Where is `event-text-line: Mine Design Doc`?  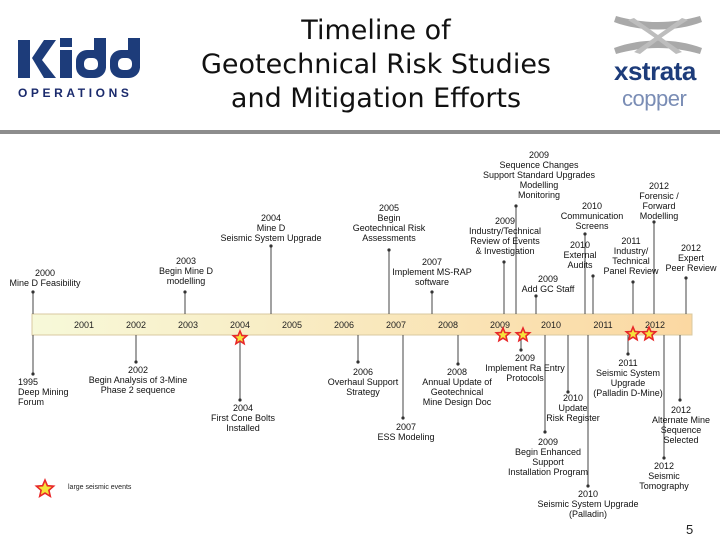 event-text-line: Mine Design Doc is located at coordinates (457, 402).